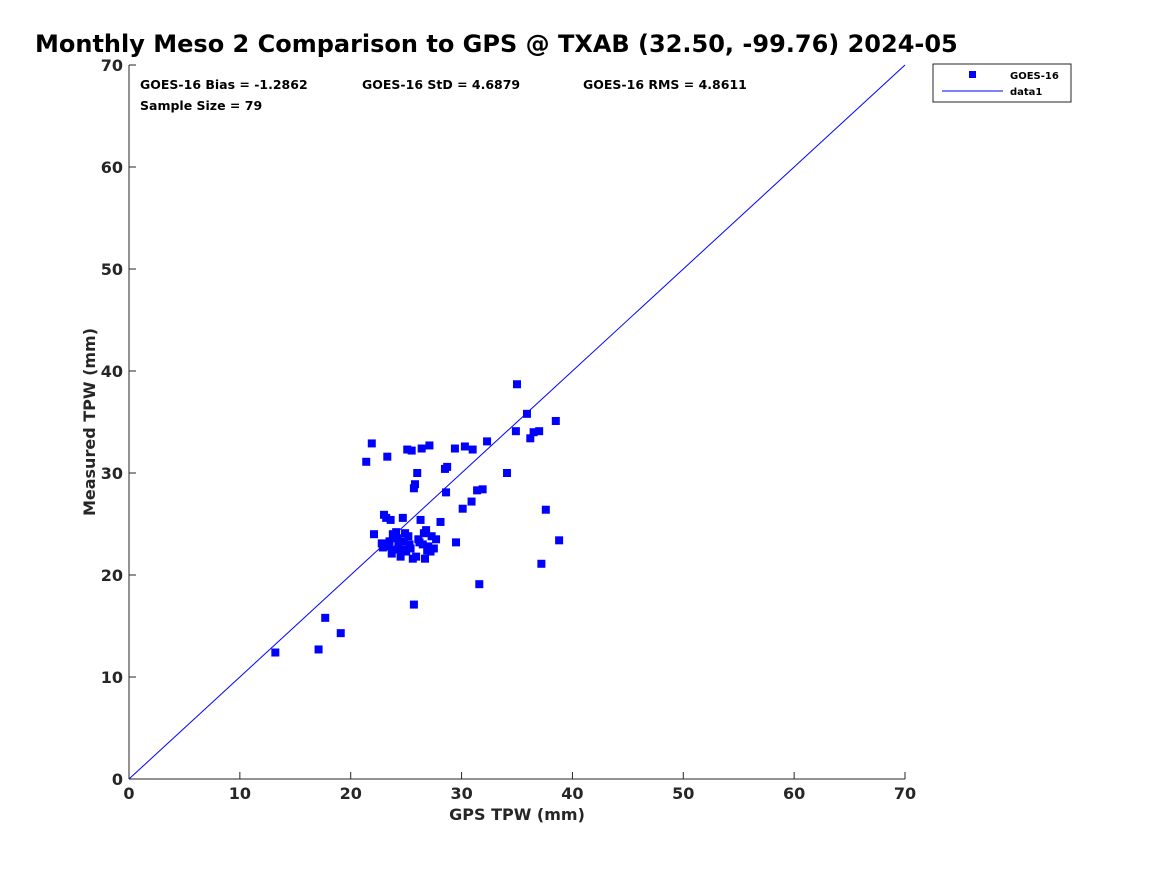 The image size is (1167, 875). I want to click on y-tick-label: 30, so click(112, 473).